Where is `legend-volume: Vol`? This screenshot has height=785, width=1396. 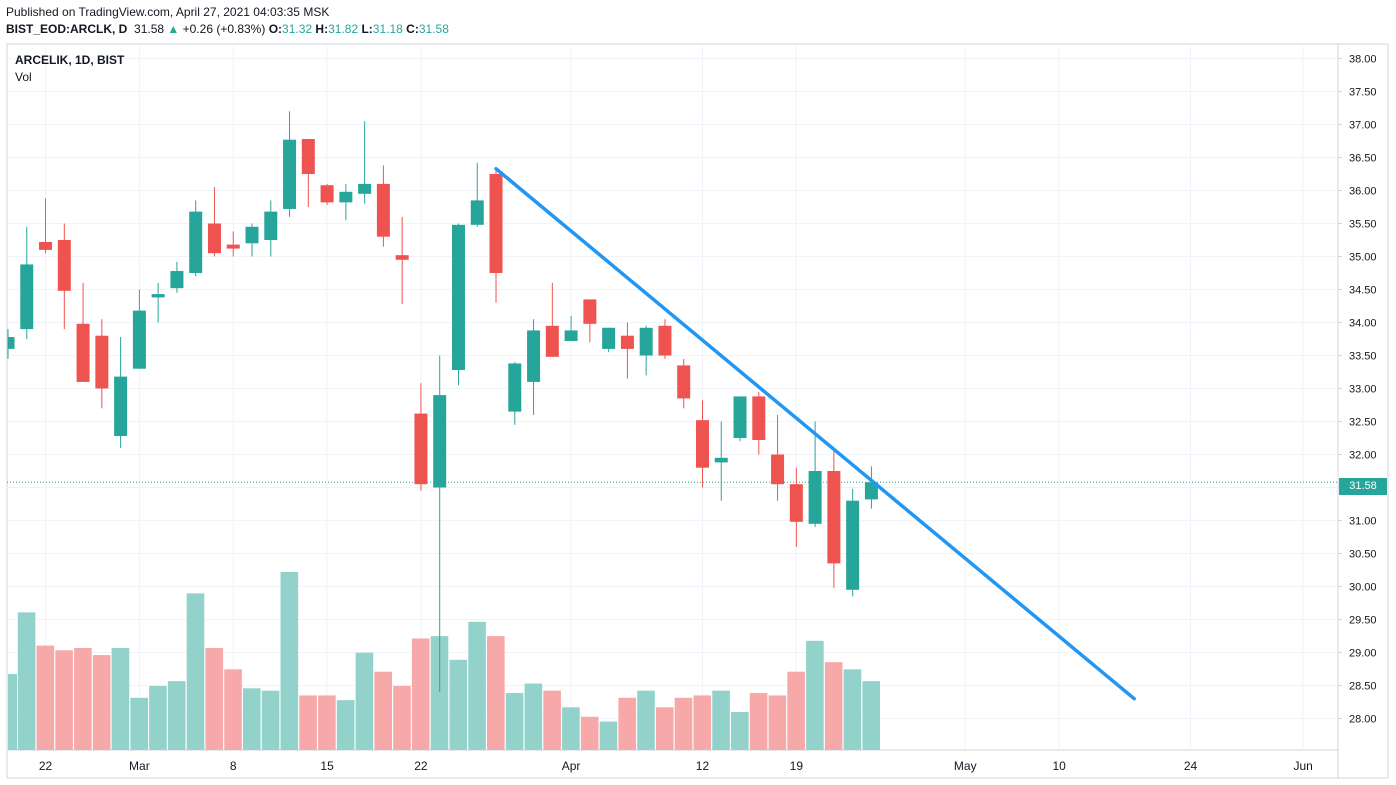 legend-volume: Vol is located at coordinates (23, 77).